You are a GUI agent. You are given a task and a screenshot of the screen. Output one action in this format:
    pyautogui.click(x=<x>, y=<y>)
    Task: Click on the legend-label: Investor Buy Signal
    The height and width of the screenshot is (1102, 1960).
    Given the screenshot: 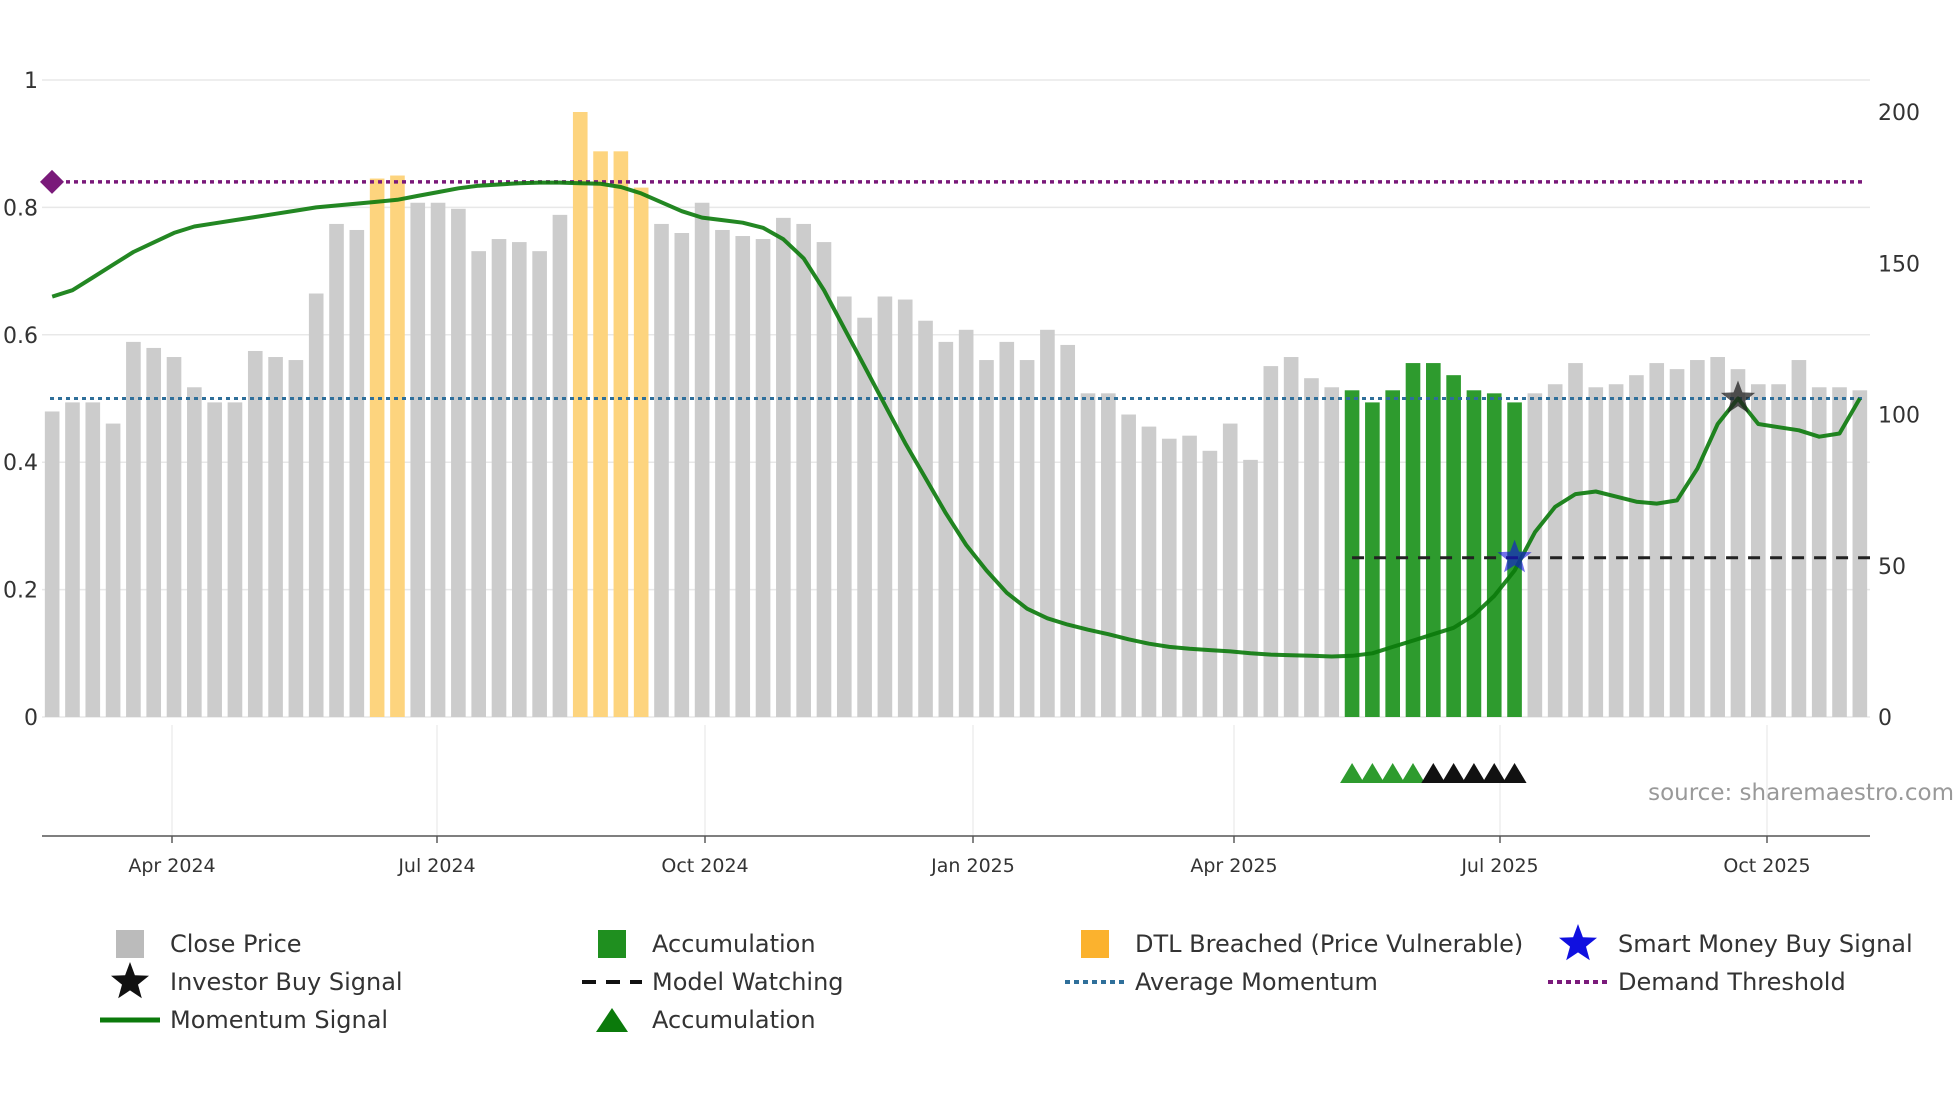 What is the action you would take?
    pyautogui.click(x=286, y=982)
    